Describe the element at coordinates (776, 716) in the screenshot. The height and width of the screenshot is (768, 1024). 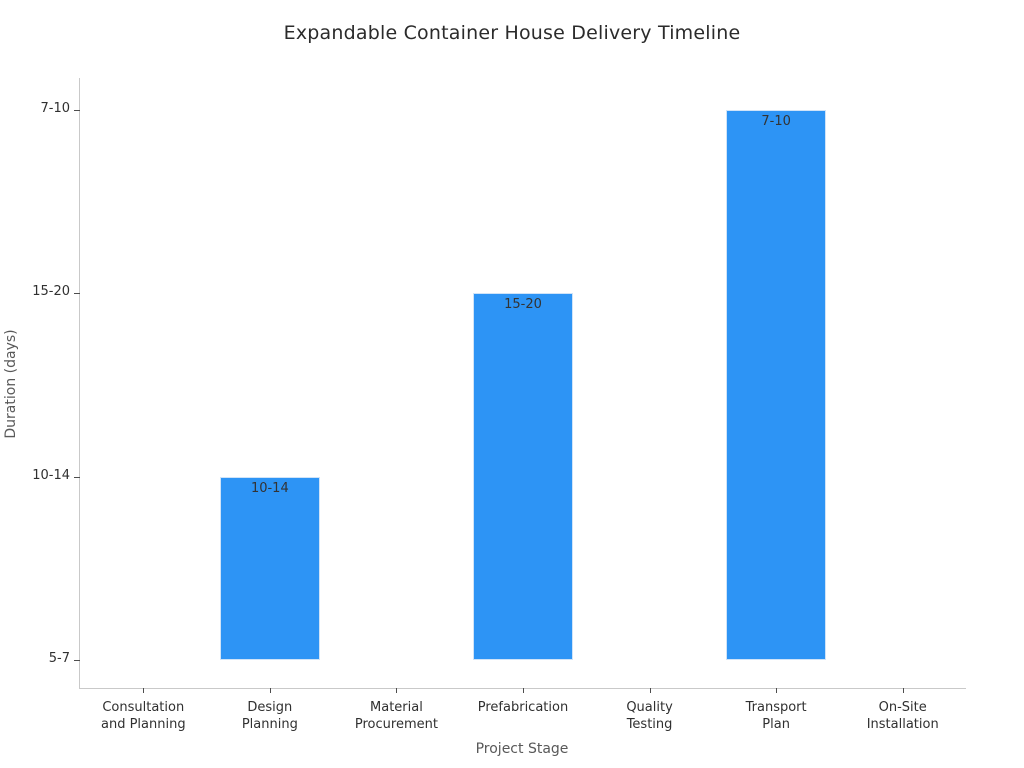
I see `x-tick-label: Transport Plan` at that location.